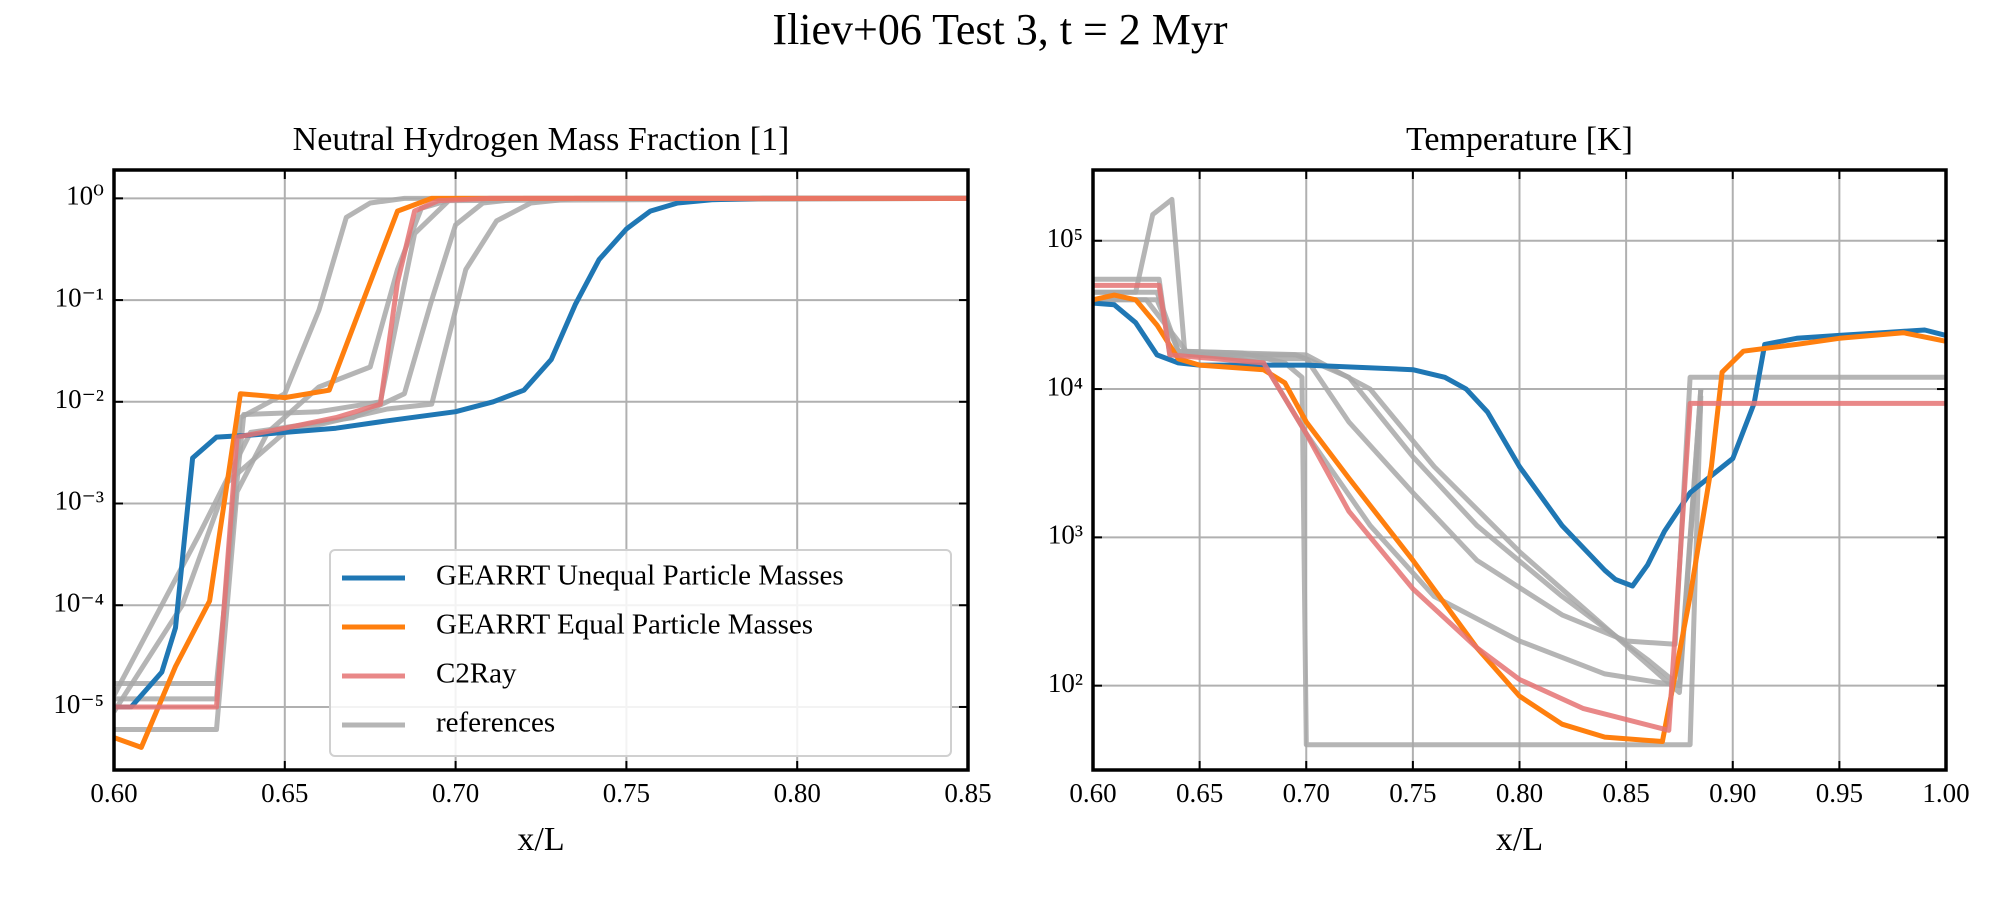 The width and height of the screenshot is (2000, 900). What do you see at coordinates (85, 196) in the screenshot?
I see `y-tick-label: 10⁰` at bounding box center [85, 196].